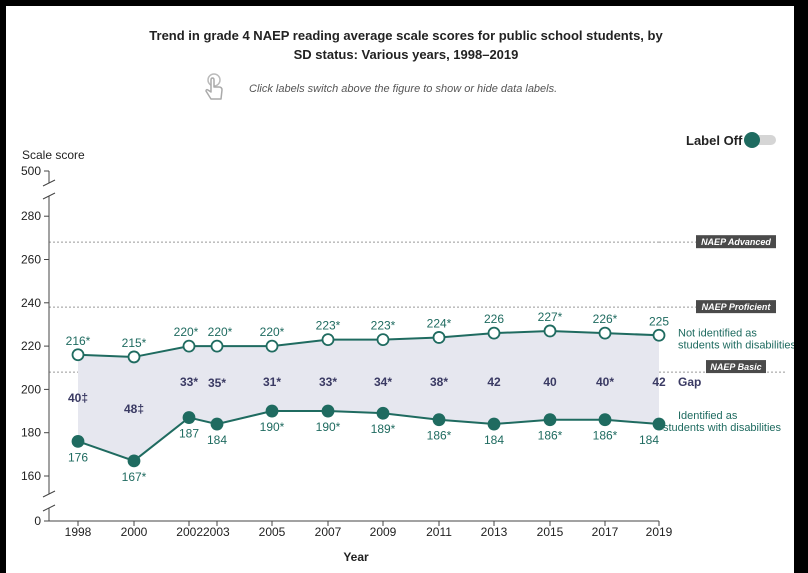 The width and height of the screenshot is (808, 573). Describe the element at coordinates (214, 86) in the screenshot. I see `hand-pointer-icon` at that location.